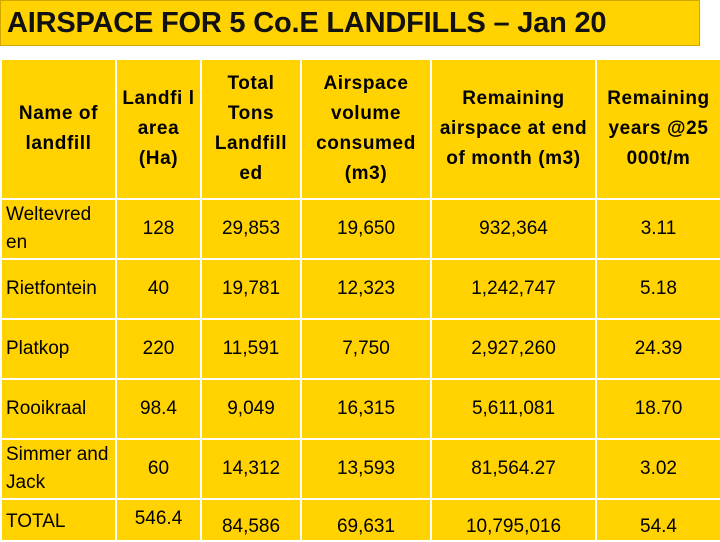 Image resolution: width=720 pixels, height=542 pixels. What do you see at coordinates (513, 349) in the screenshot?
I see `cell-remaining: 2,927,260` at bounding box center [513, 349].